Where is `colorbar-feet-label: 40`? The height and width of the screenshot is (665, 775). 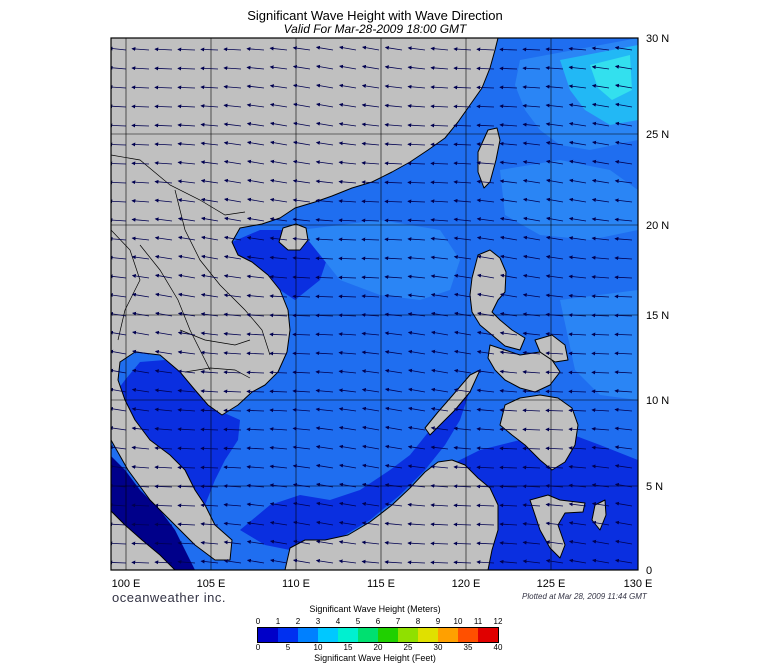
colorbar-feet-label: 40 is located at coordinates (498, 647).